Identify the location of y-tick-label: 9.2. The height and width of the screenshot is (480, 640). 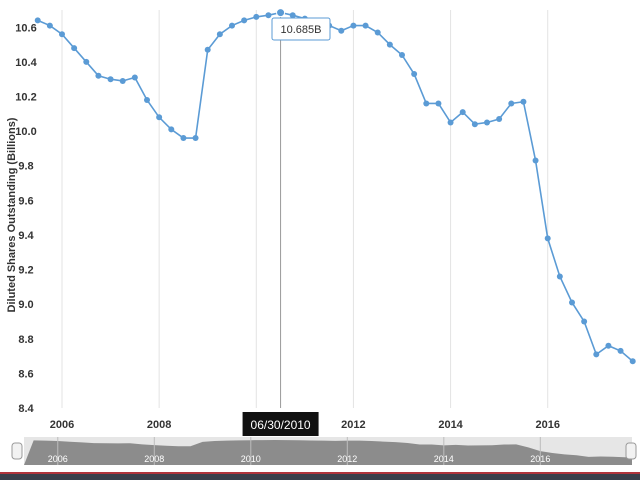
(25, 271).